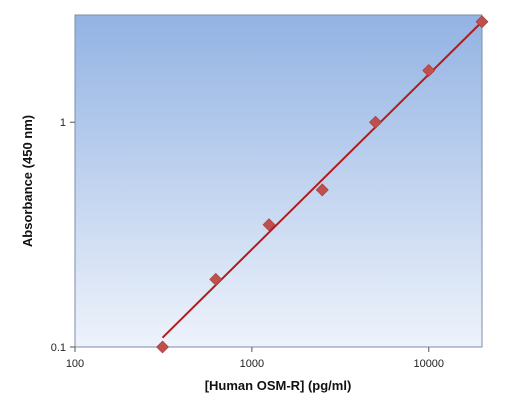 The height and width of the screenshot is (414, 520). What do you see at coordinates (27, 181) in the screenshot?
I see `y-axis-title: Absorbance (450 nm)` at bounding box center [27, 181].